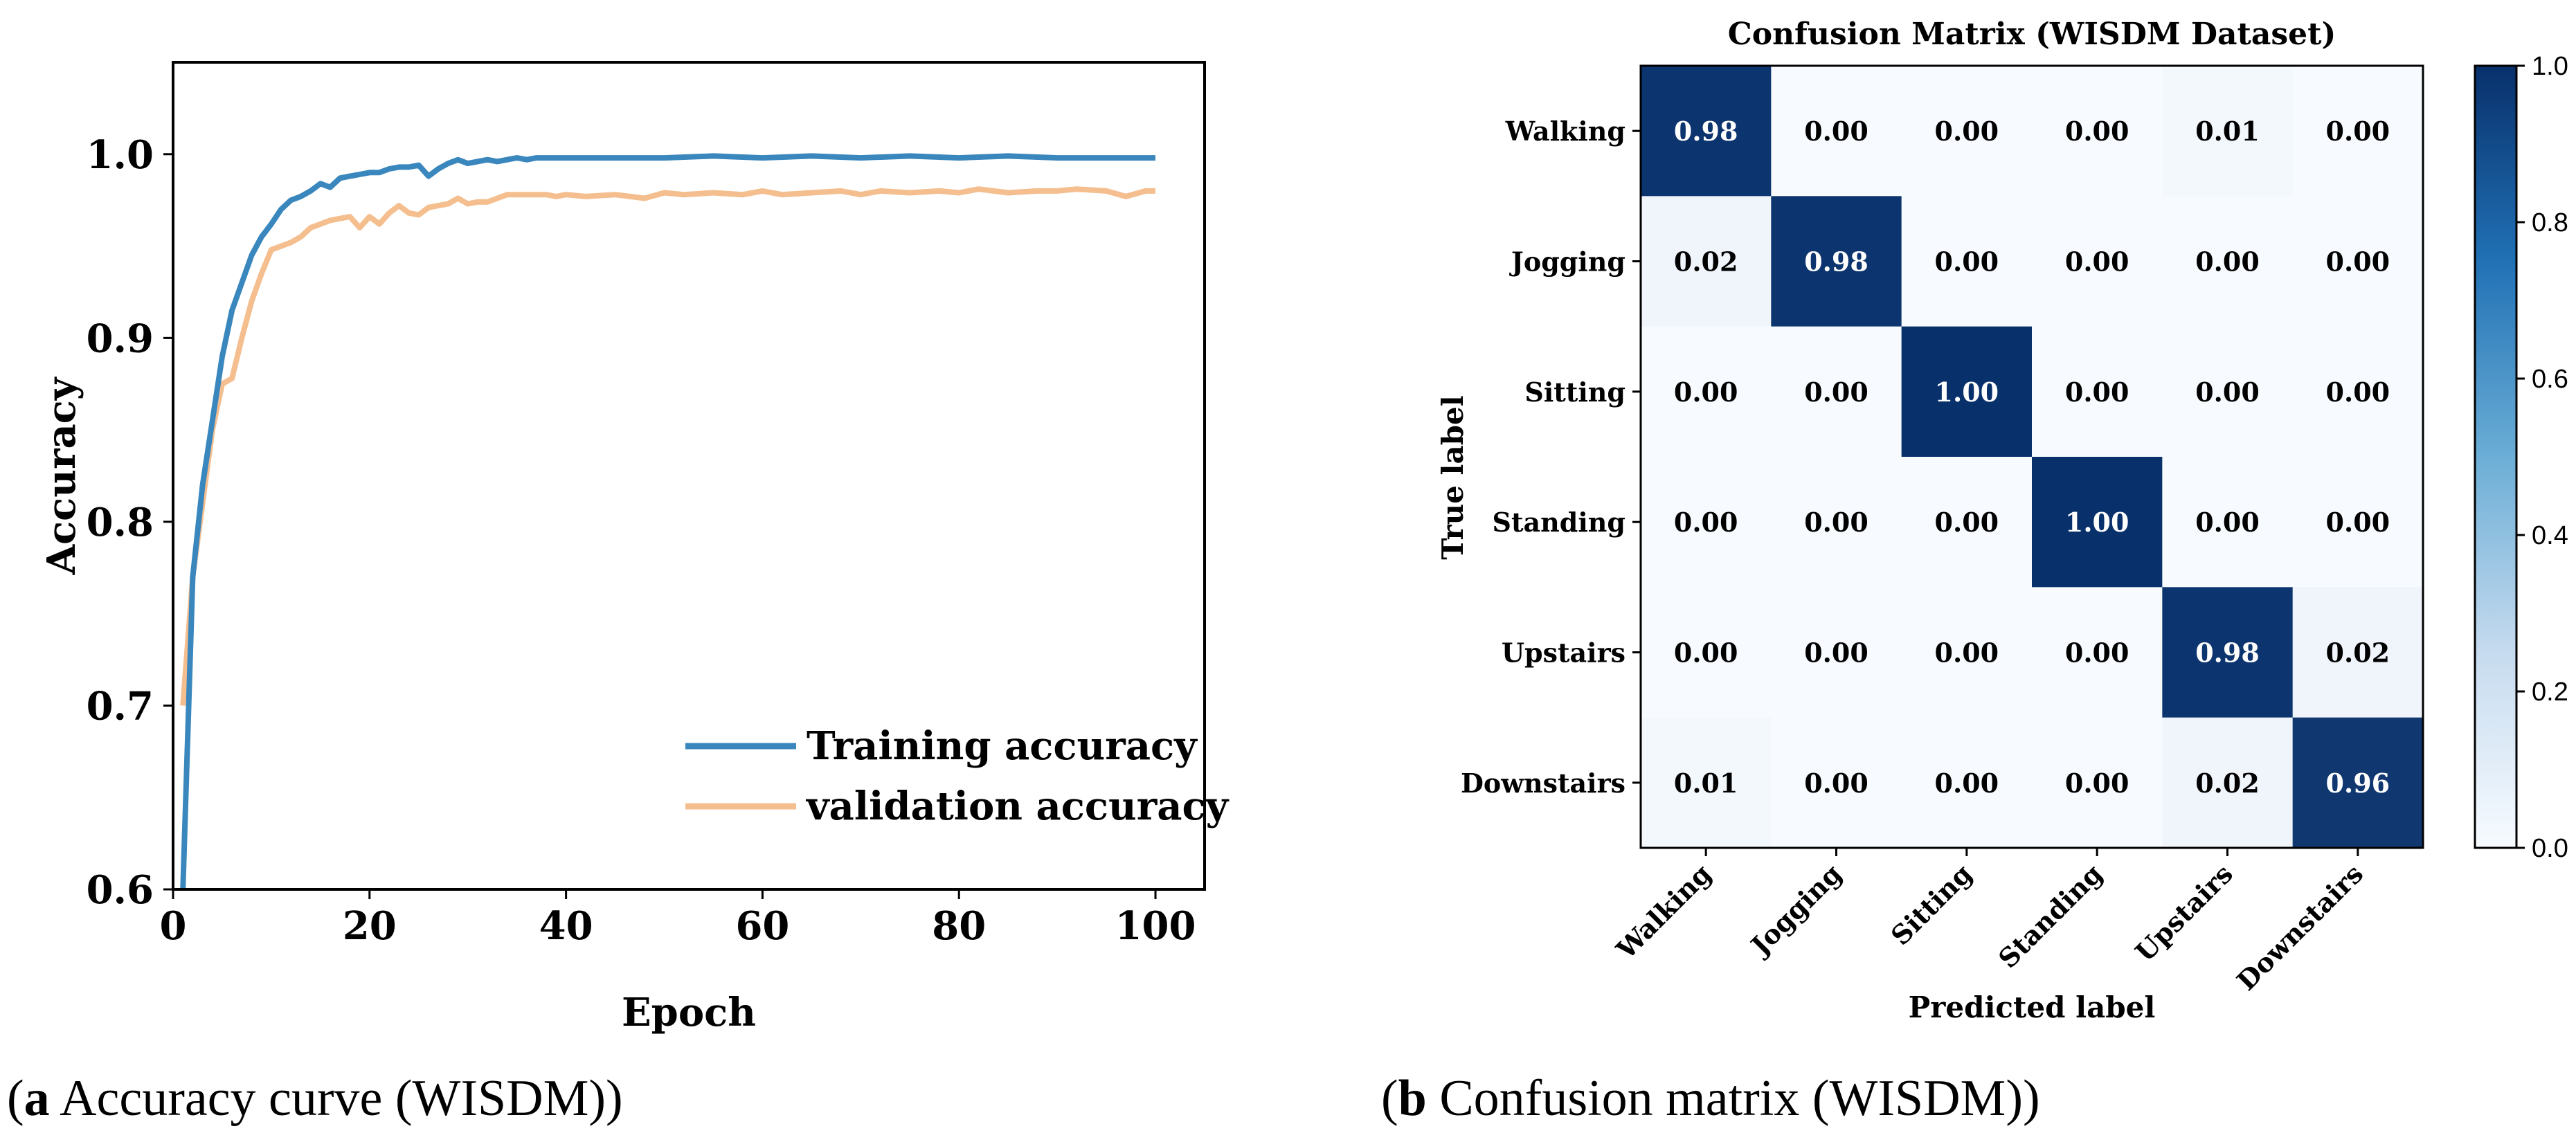 This screenshot has height=1142, width=2576. I want to click on colorbar-tick-label: 0.0, so click(2550, 849).